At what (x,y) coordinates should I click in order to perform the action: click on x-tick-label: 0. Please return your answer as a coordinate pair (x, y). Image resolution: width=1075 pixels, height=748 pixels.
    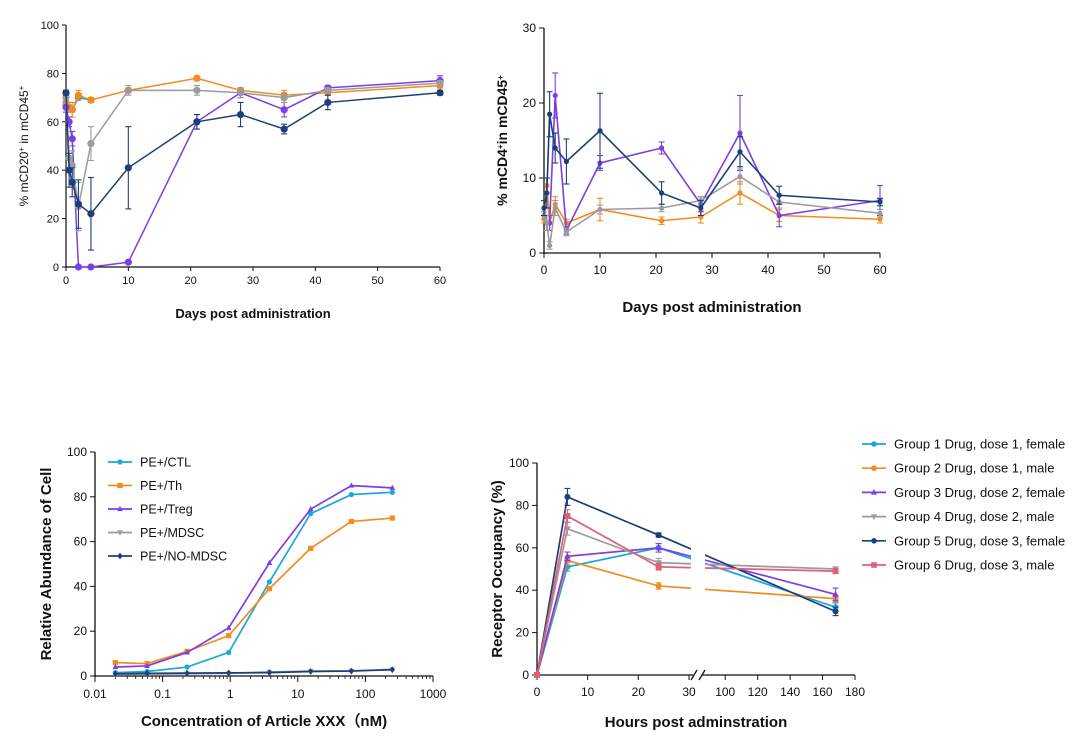
    Looking at the image, I should click on (537, 692).